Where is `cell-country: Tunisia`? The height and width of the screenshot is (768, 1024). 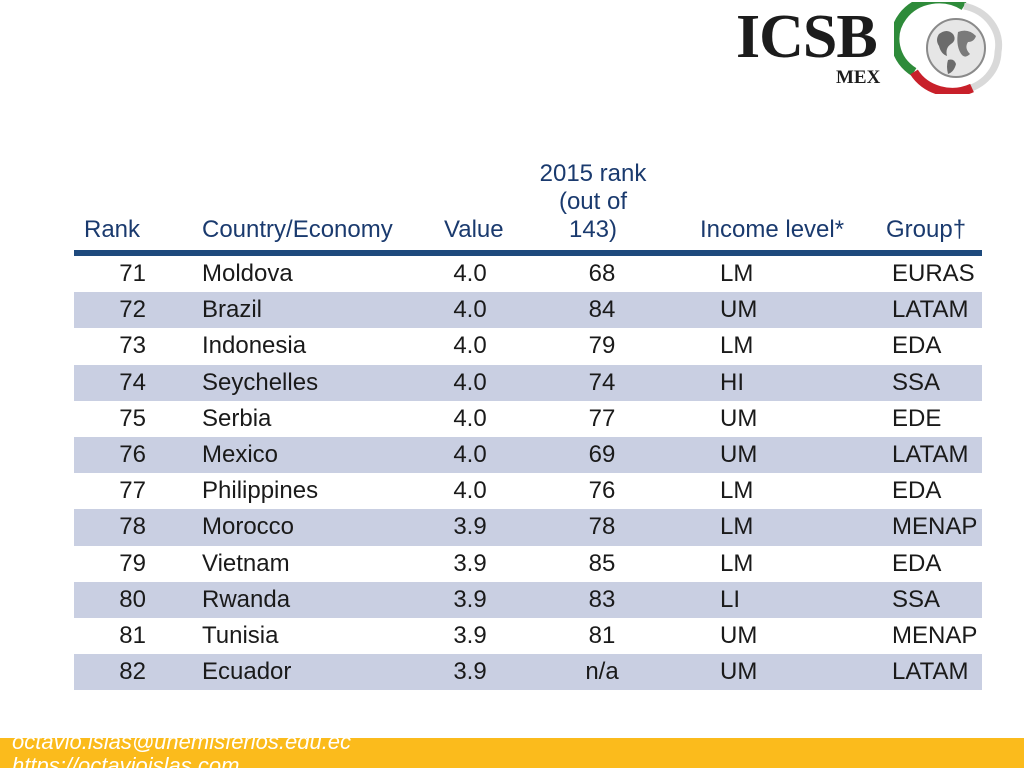
cell-country: Tunisia is located at coordinates (240, 635).